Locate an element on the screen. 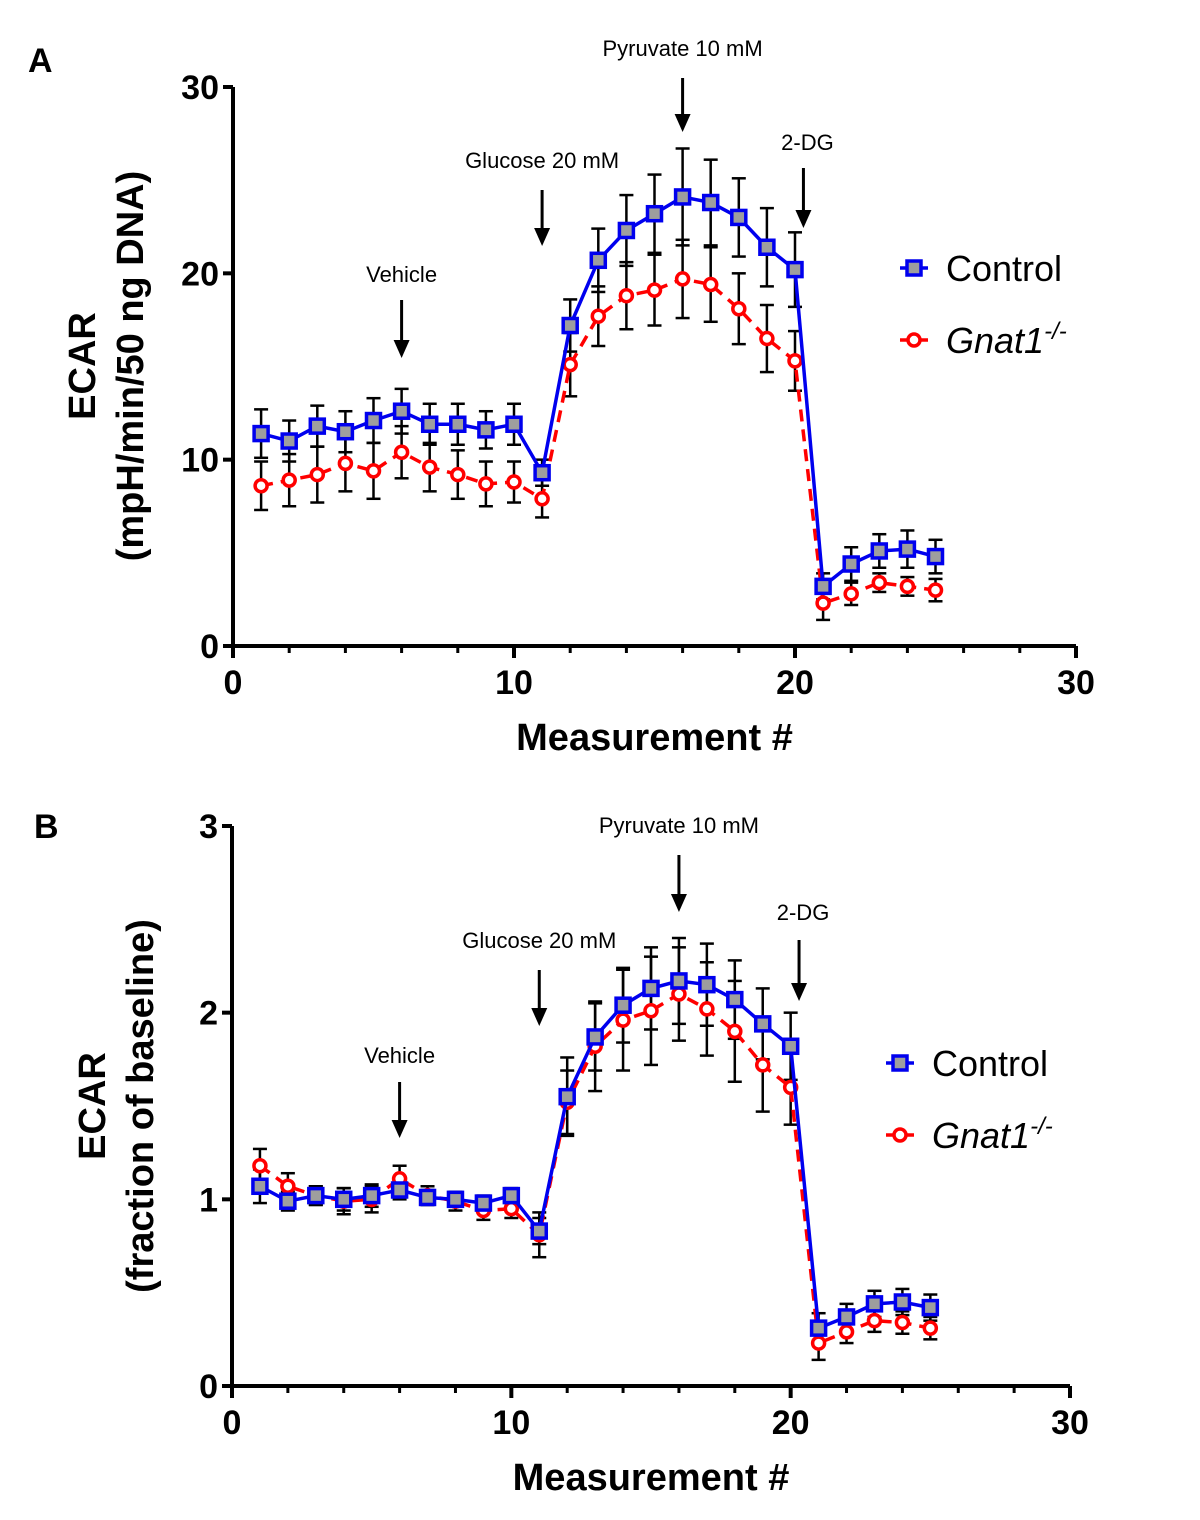  y-tick-label: 20 is located at coordinates (200, 274).